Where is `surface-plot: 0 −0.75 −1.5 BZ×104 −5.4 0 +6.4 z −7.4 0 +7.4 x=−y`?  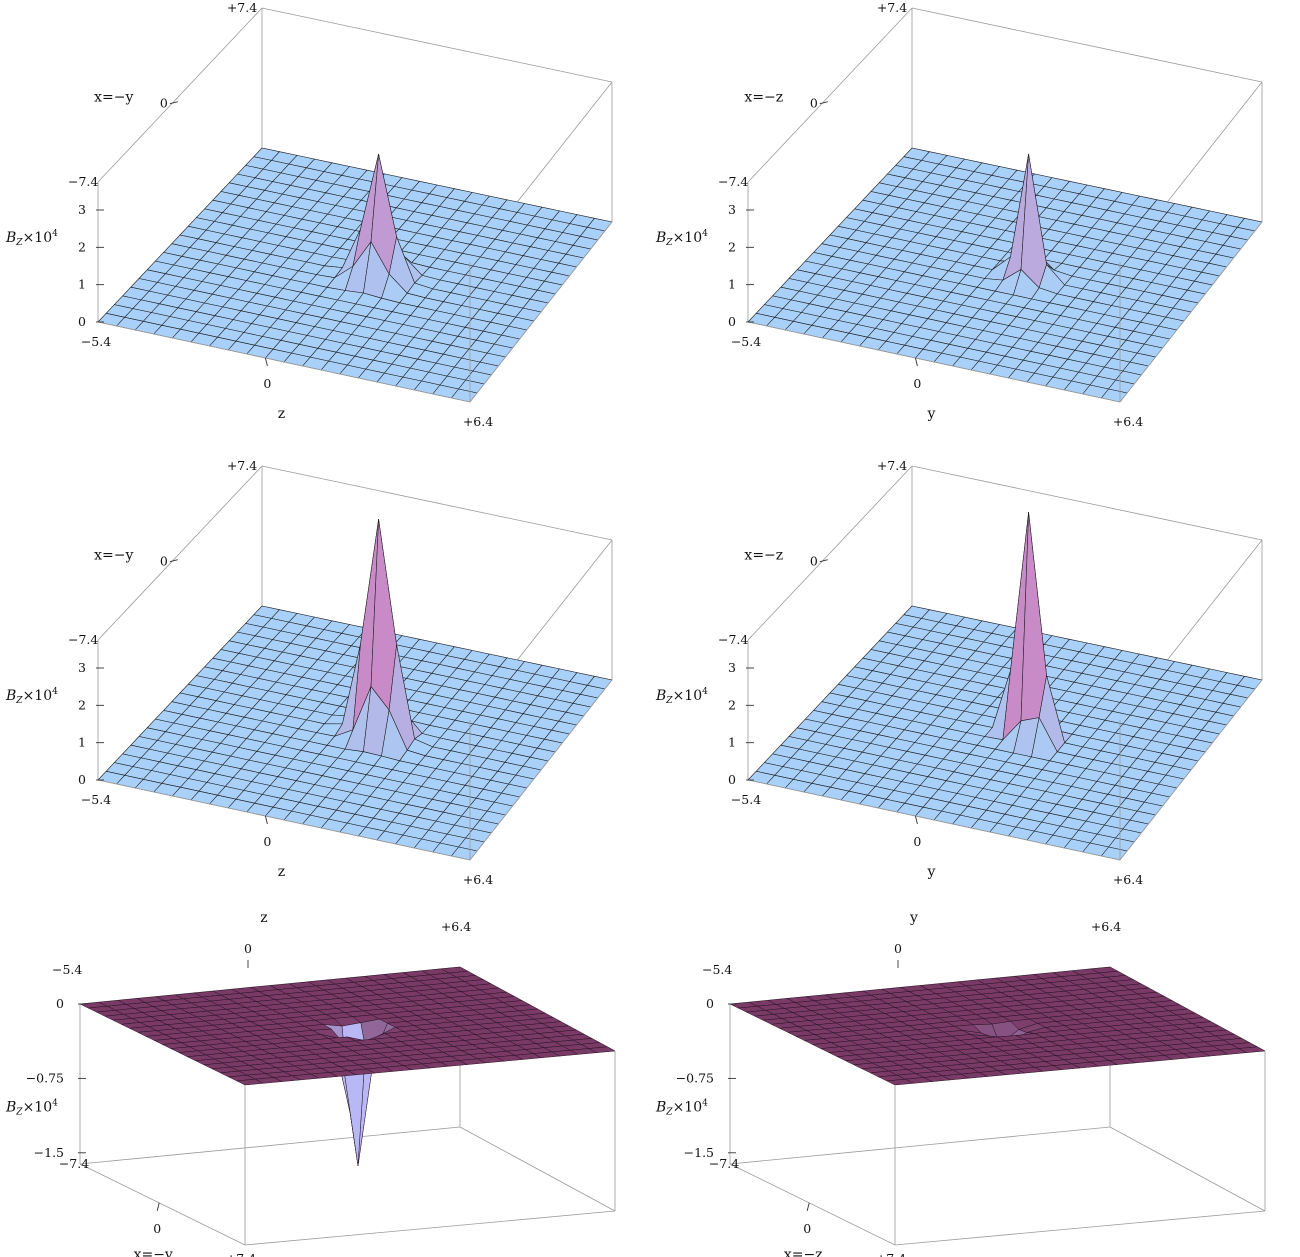 surface-plot: 0 −0.75 −1.5 BZ×104 −5.4 0 +6.4 z −7.4 0 +7.4 x=−y is located at coordinates (310, 1083).